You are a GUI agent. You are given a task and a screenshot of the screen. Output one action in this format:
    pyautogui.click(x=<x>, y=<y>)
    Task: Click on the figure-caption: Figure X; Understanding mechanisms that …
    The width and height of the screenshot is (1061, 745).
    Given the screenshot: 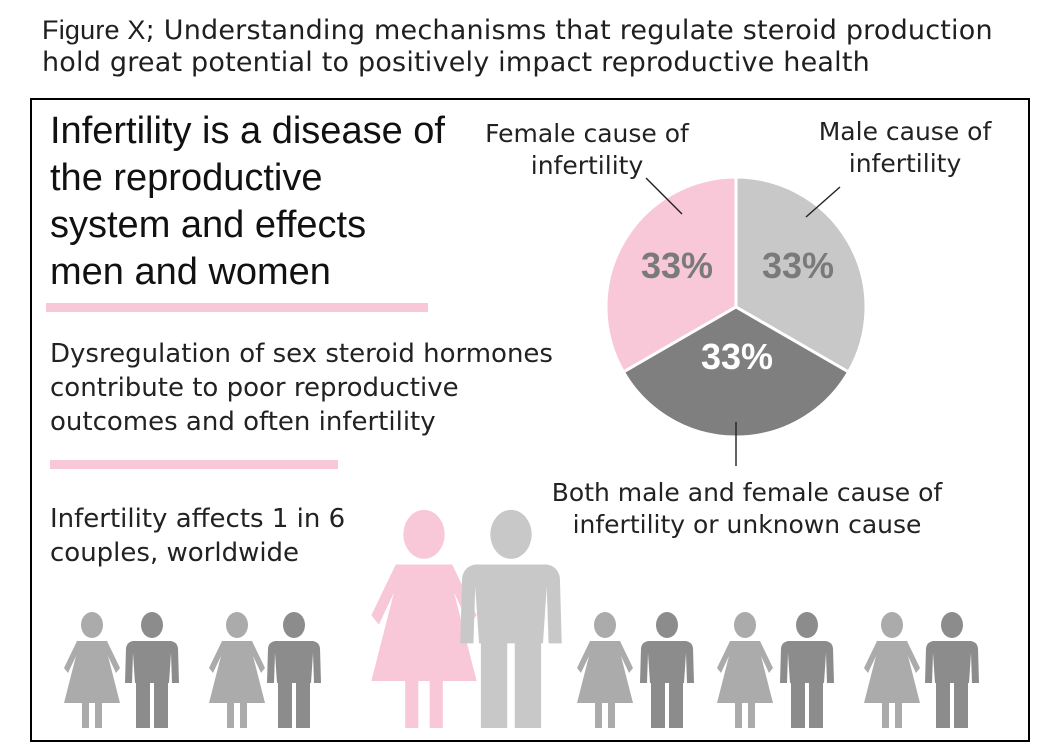 What is the action you would take?
    pyautogui.click(x=542, y=46)
    